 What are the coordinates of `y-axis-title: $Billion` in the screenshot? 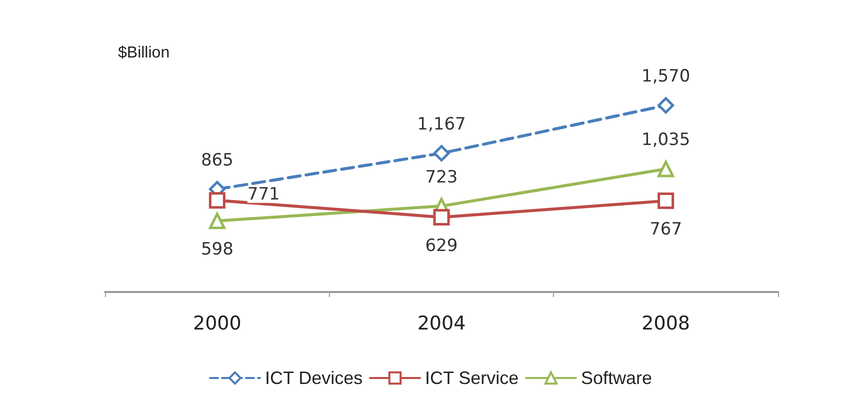 It's located at (144, 53).